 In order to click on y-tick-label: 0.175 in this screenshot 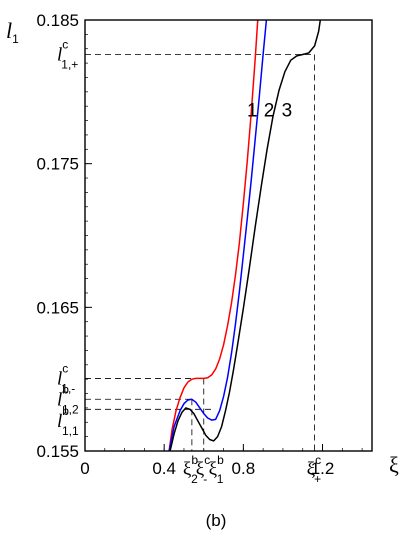, I will do `click(57, 164)`.